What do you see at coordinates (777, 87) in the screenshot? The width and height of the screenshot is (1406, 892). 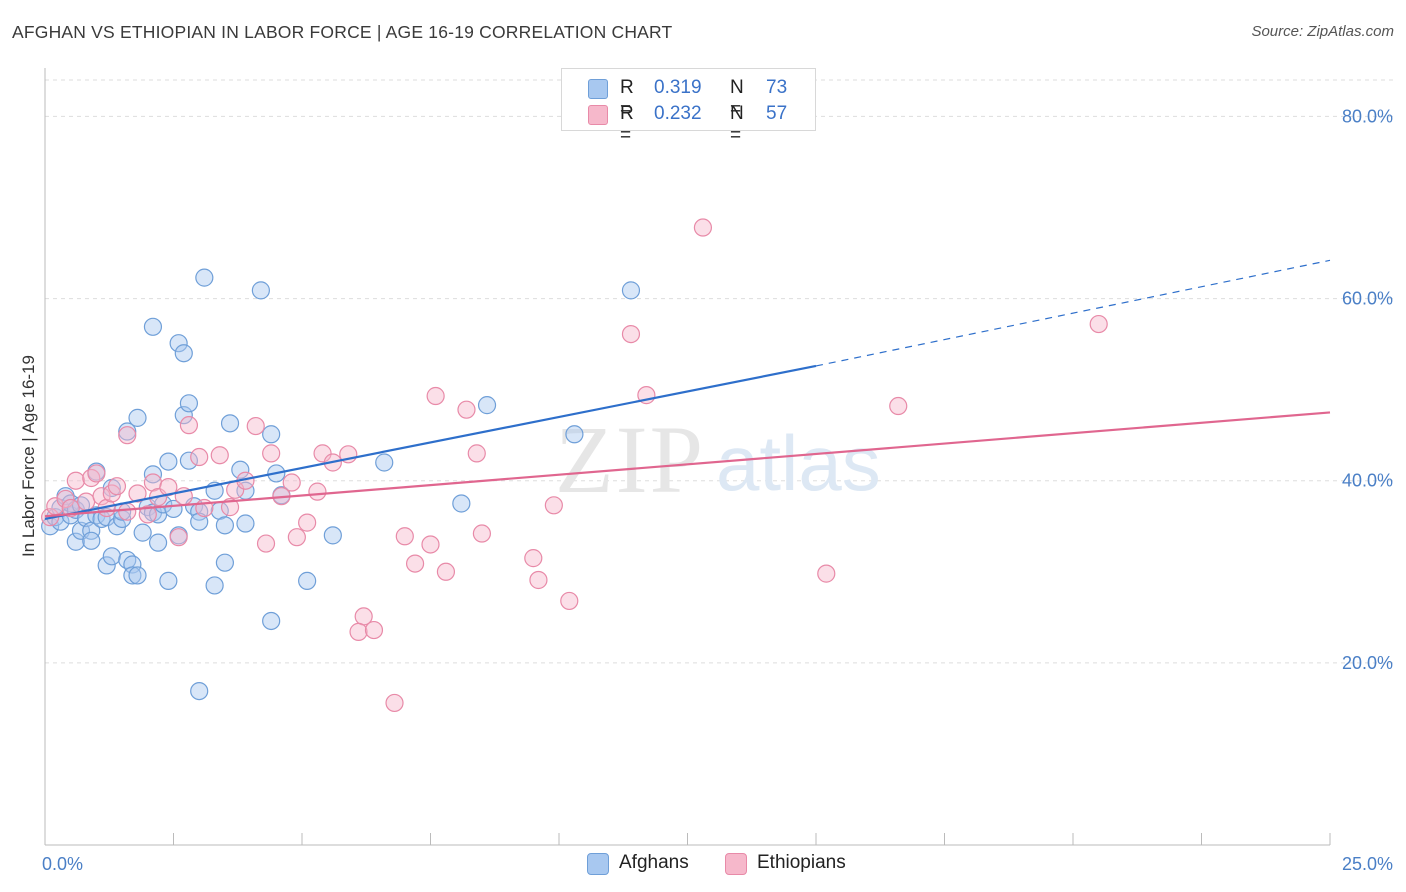 I see `legend-n-value: 73` at bounding box center [777, 87].